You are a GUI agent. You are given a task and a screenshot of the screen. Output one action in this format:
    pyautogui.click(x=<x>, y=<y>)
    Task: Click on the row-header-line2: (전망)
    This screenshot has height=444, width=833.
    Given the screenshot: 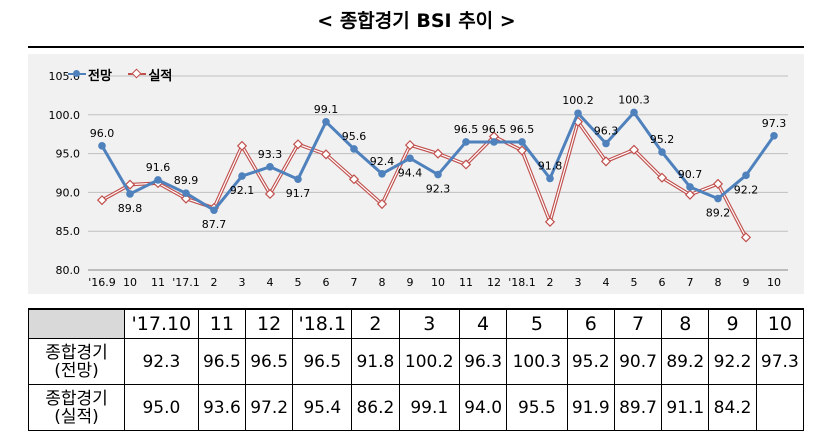 What is the action you would take?
    pyautogui.click(x=76, y=370)
    